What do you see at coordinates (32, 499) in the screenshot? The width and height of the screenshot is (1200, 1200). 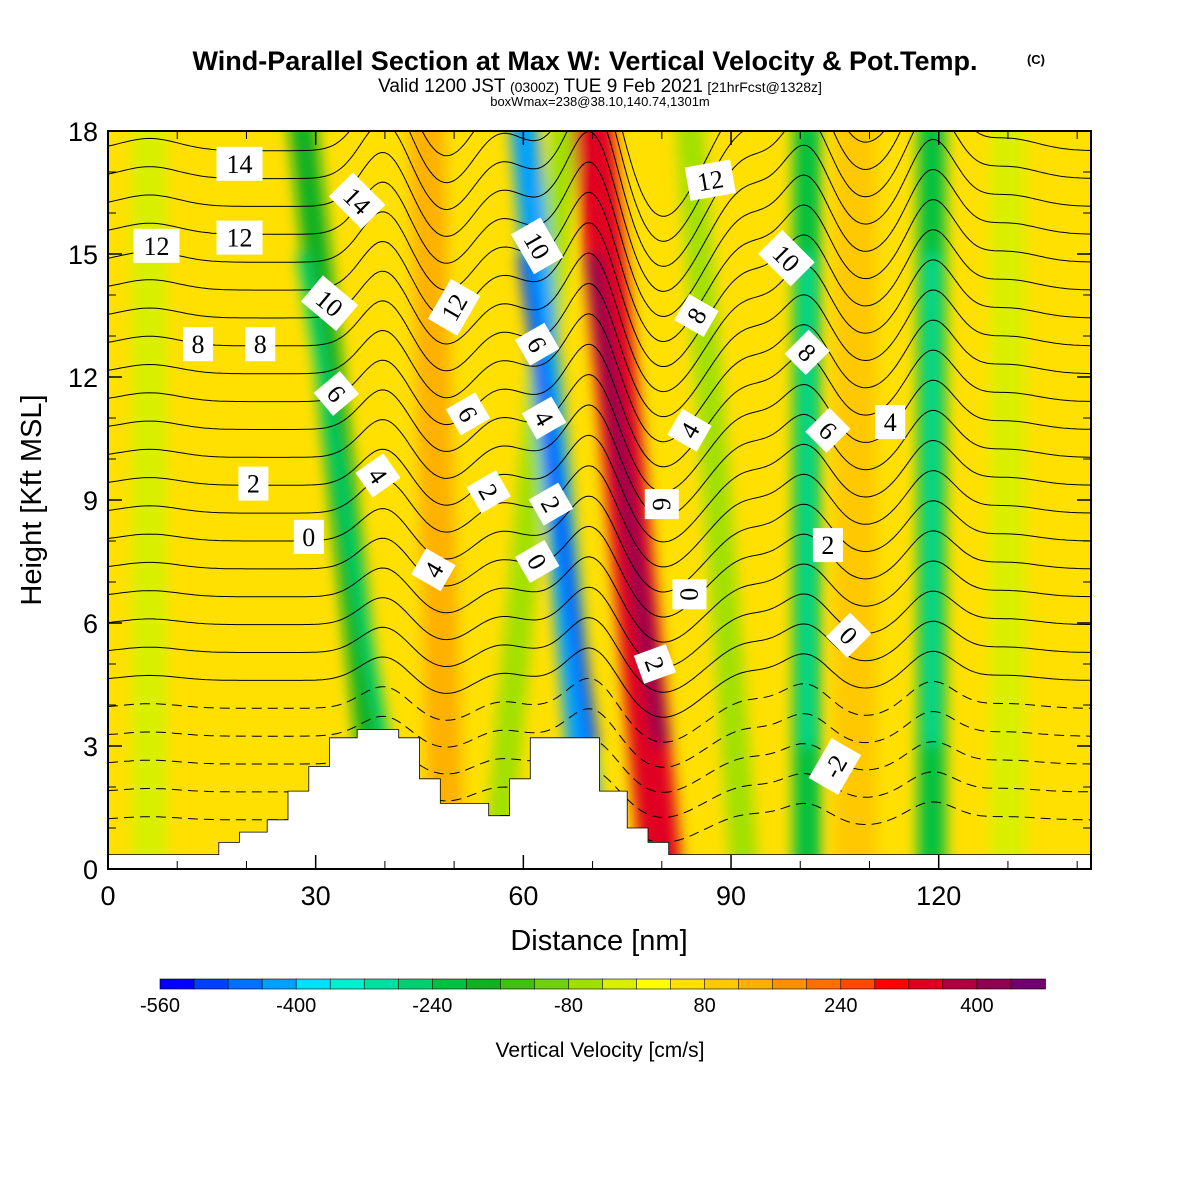 I see `y-axis-label: Height [Kft MSL]` at bounding box center [32, 499].